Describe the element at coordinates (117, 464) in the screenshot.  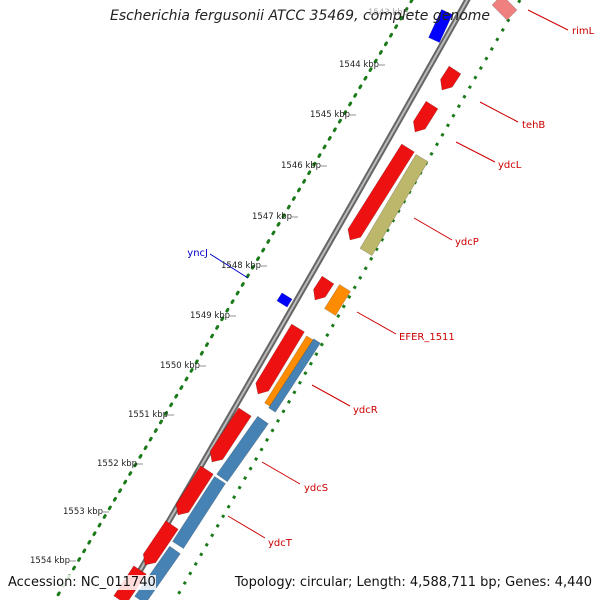
I see `tick-label: 1552 kbp` at that location.